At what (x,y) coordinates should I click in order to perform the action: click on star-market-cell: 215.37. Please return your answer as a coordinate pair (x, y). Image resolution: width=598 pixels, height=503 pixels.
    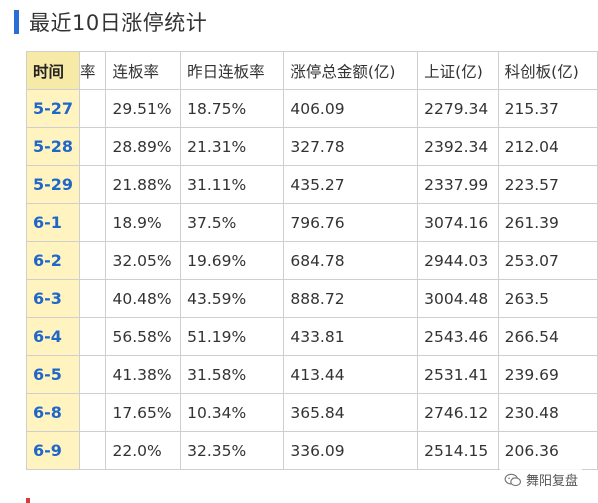
    Looking at the image, I should click on (547, 108).